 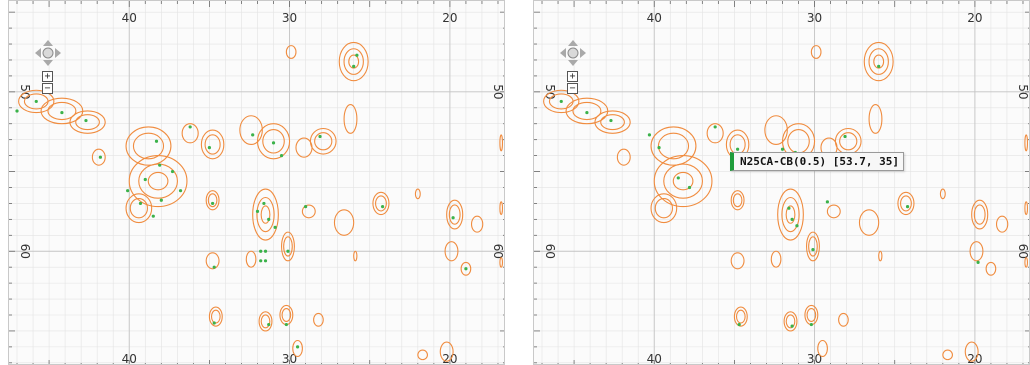 What do you see at coordinates (814, 18) in the screenshot?
I see `x-tick-label-top: 30` at bounding box center [814, 18].